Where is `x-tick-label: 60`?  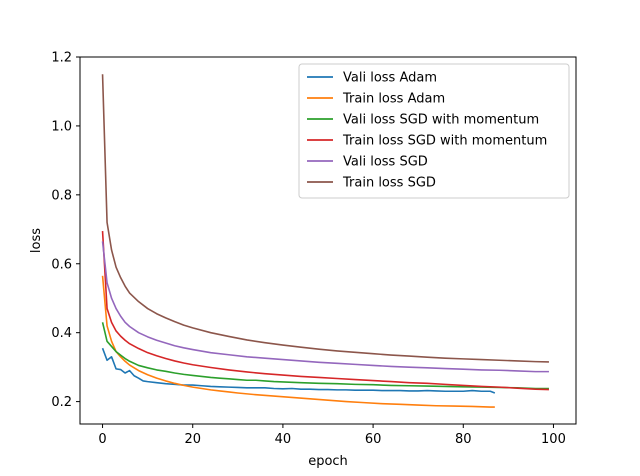 x-tick-label: 60 is located at coordinates (373, 439).